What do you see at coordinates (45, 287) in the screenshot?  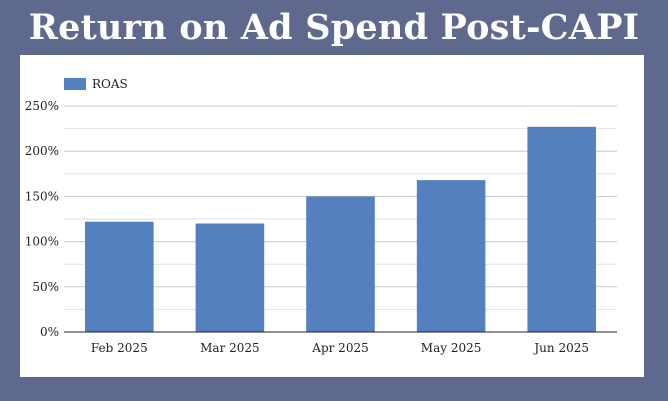 I see `y-tick-label: 50%` at bounding box center [45, 287].